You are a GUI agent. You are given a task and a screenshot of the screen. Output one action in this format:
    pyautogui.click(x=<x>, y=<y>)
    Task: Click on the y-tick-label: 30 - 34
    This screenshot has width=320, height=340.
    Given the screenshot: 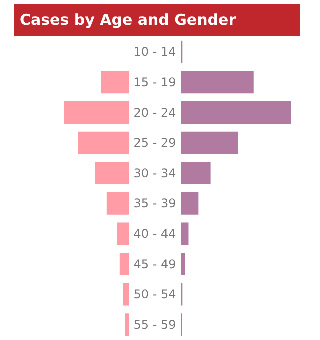 What is the action you would take?
    pyautogui.click(x=155, y=173)
    